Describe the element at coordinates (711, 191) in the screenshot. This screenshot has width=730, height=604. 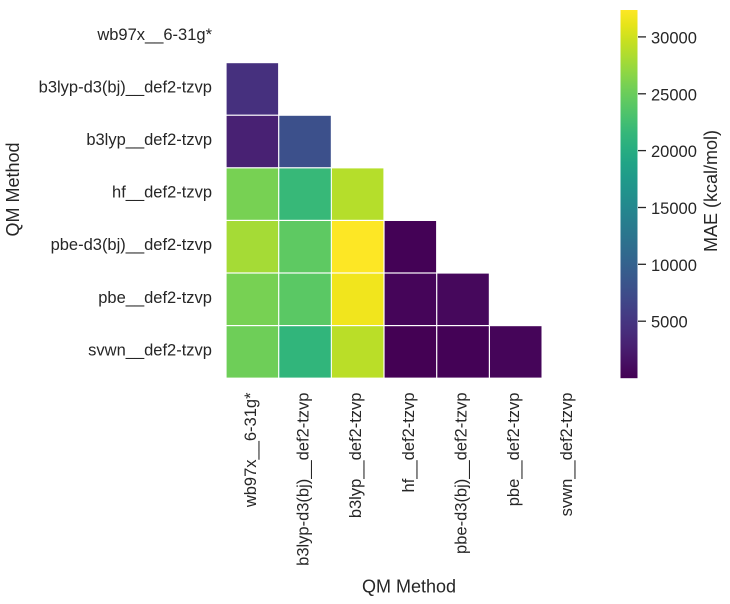
I see `svg-text: MAE (kcal/mol)` at that location.